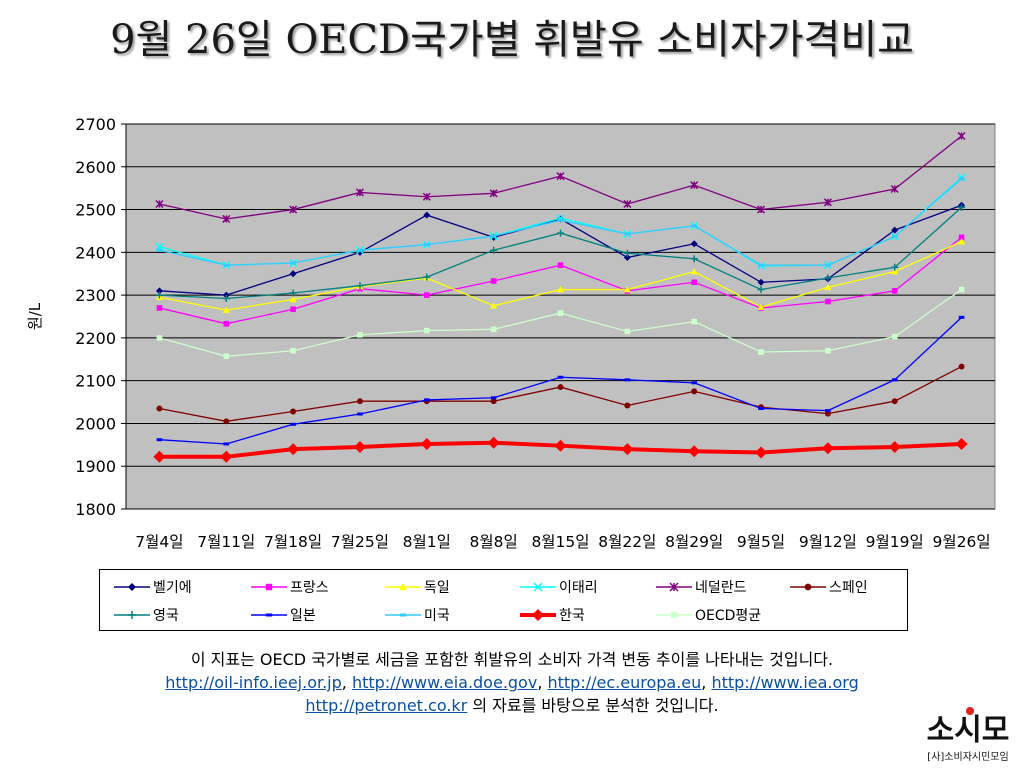  What do you see at coordinates (437, 616) in the screenshot?
I see `legend-label: 미국` at bounding box center [437, 616].